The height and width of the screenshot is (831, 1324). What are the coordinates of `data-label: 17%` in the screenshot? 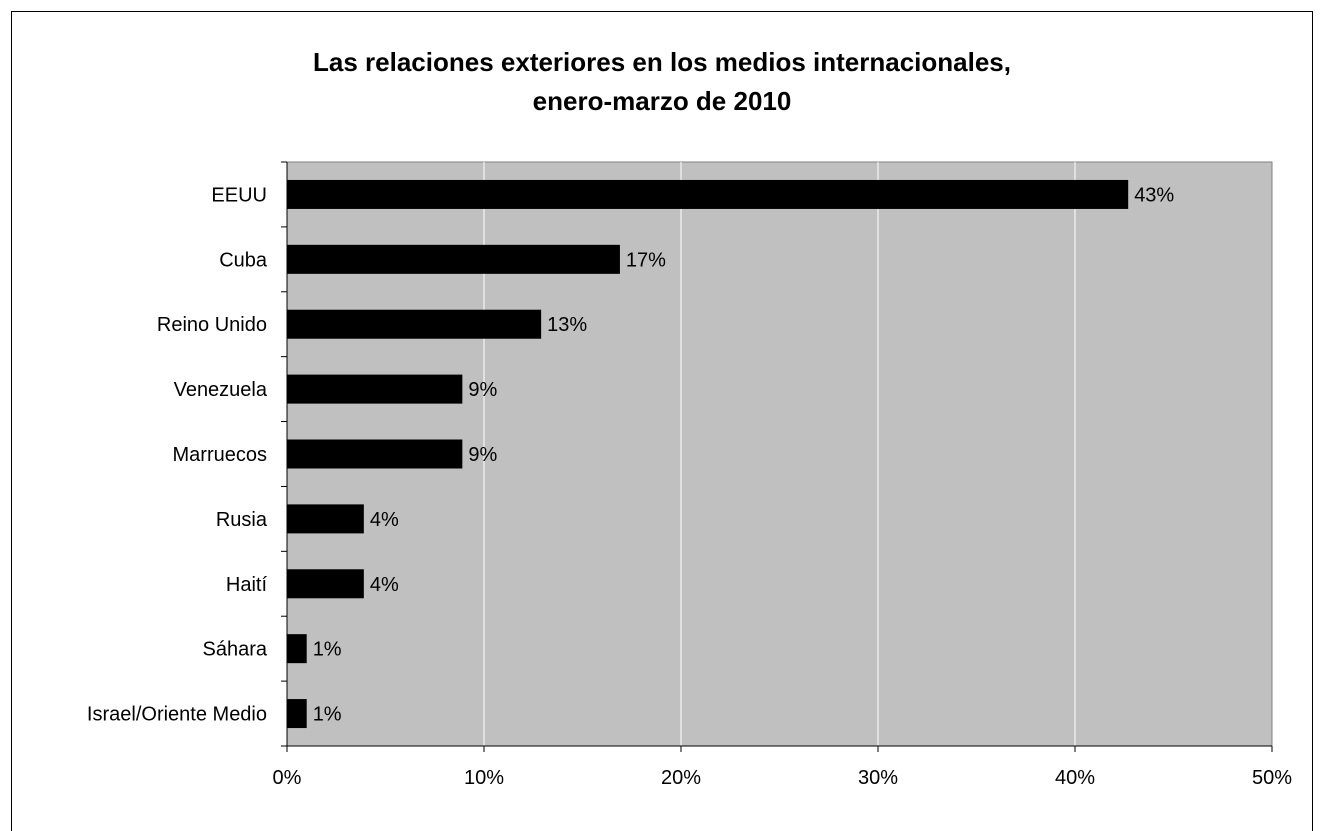 It's located at (646, 260).